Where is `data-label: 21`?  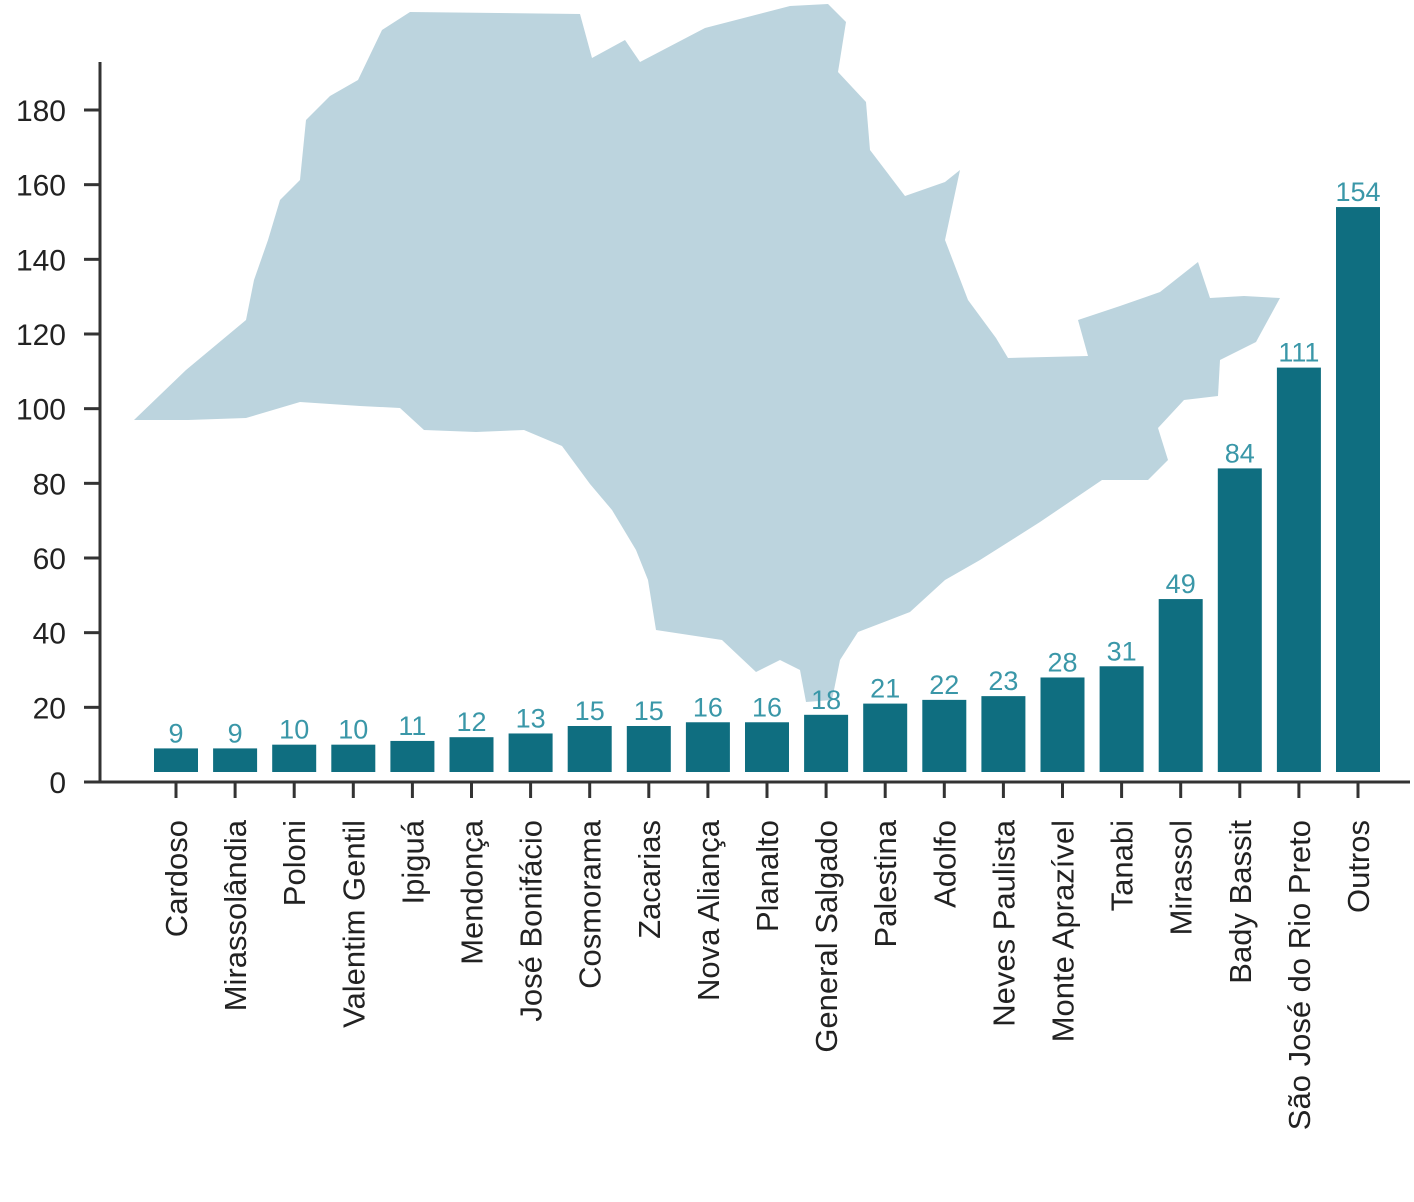
data-label: 21 is located at coordinates (885, 689).